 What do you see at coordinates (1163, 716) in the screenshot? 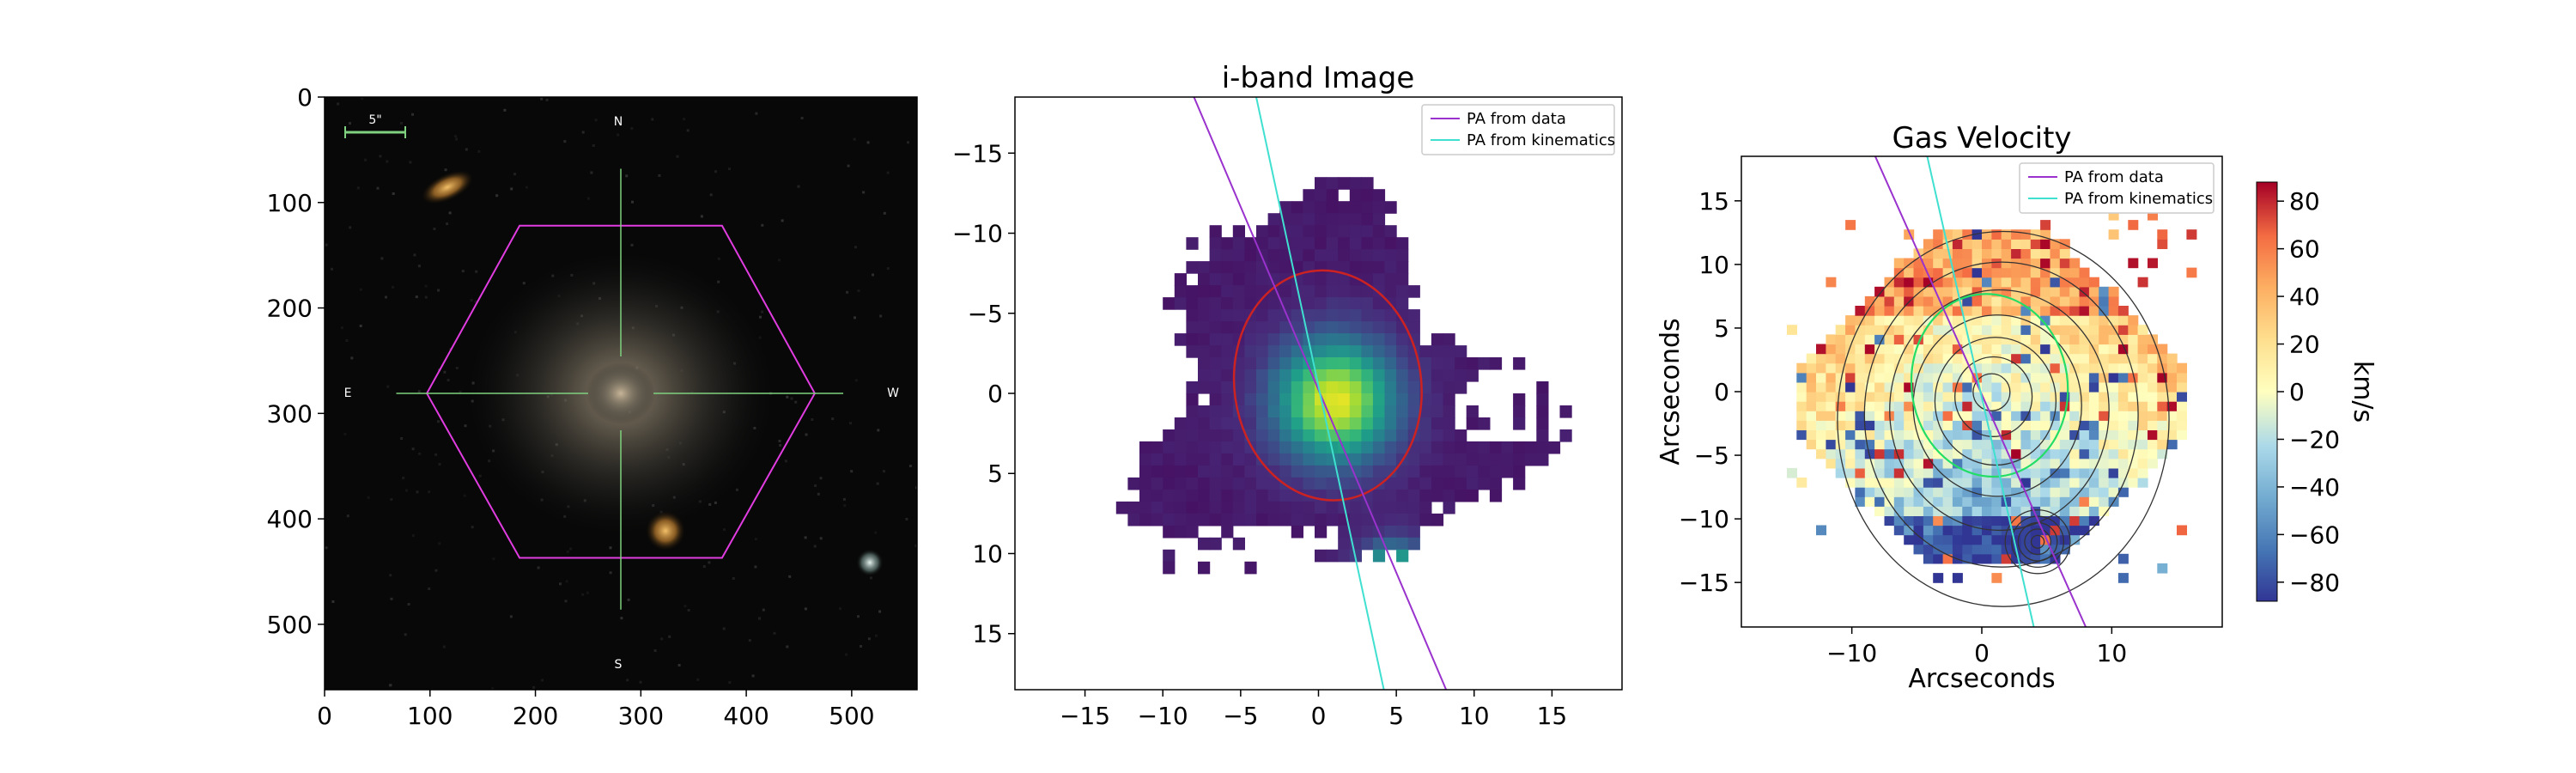
I see `x-tick-label: −10` at bounding box center [1163, 716].